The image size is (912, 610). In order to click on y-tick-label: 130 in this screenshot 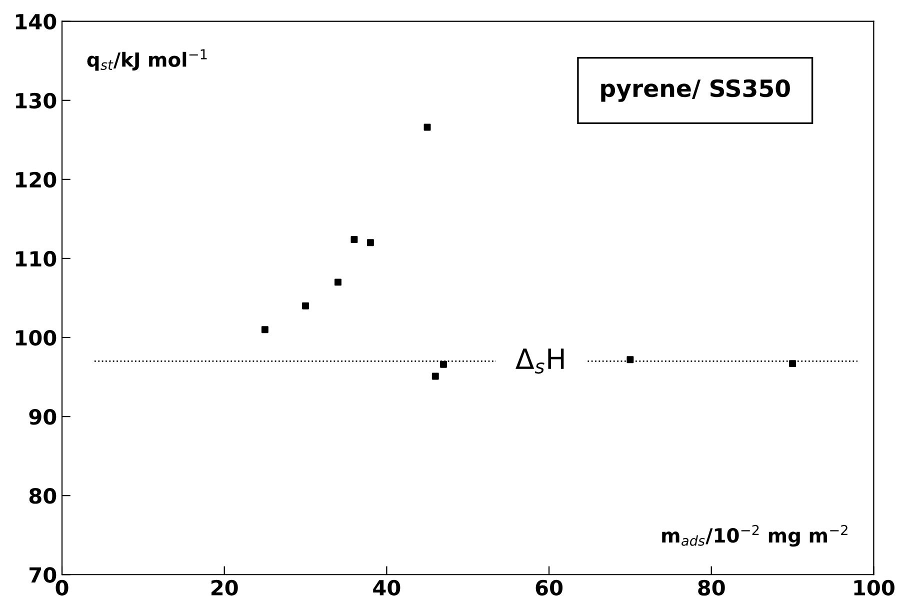, I will do `click(36, 100)`.